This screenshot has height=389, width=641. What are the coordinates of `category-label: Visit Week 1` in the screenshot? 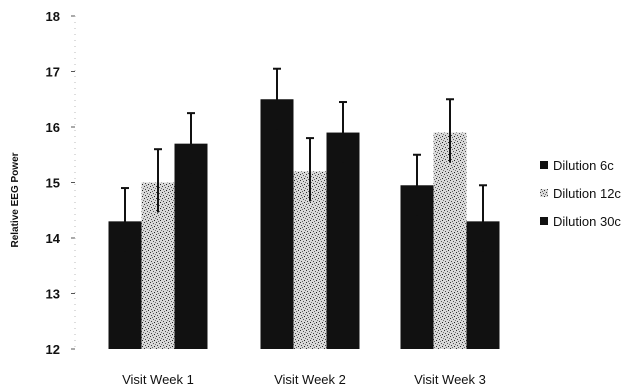 It's located at (158, 379).